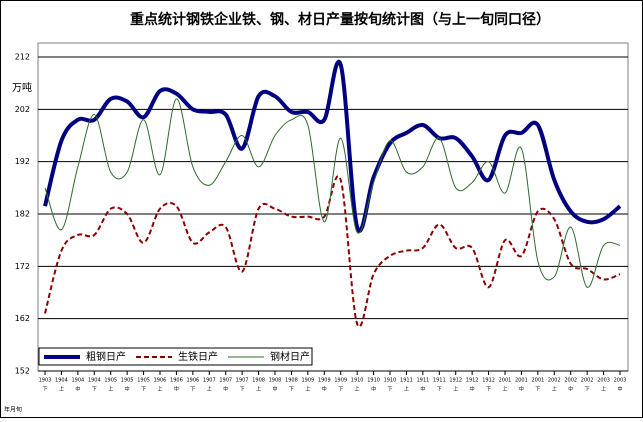  Describe the element at coordinates (22, 318) in the screenshot. I see `y-tick-label: 162` at that location.